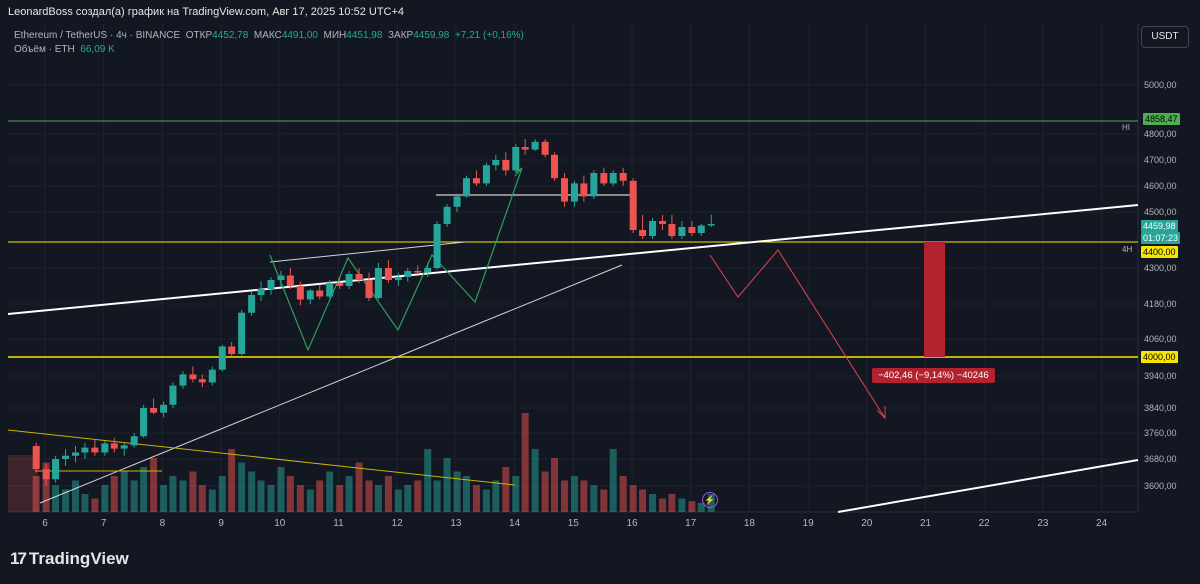 This screenshot has width=1200, height=584. I want to click on time-tick-label: 21, so click(926, 523).